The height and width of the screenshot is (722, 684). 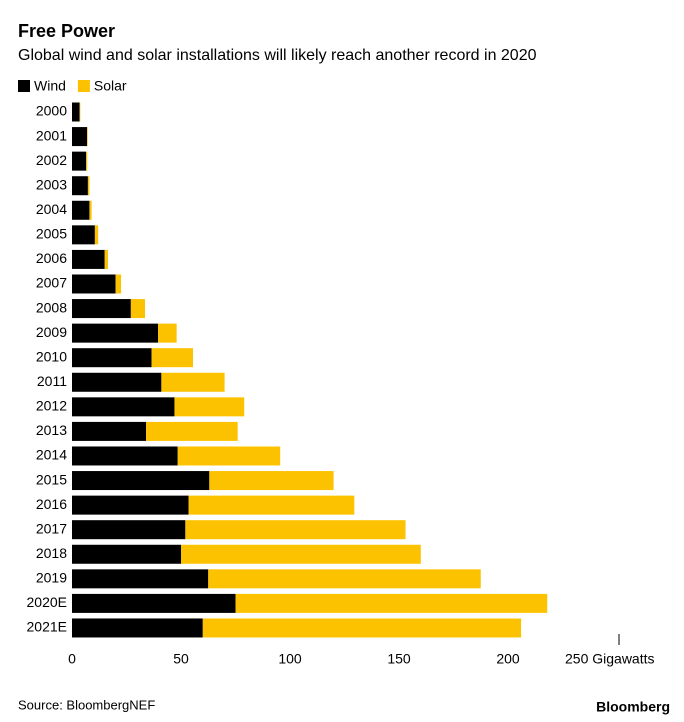 What do you see at coordinates (181, 659) in the screenshot?
I see `x-tick-label: 50` at bounding box center [181, 659].